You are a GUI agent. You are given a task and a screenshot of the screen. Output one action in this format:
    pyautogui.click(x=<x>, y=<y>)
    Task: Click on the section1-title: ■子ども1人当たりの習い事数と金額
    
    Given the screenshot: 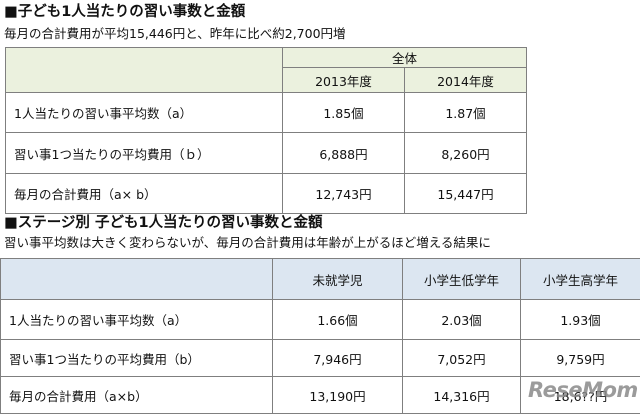 What is the action you would take?
    pyautogui.click(x=125, y=12)
    